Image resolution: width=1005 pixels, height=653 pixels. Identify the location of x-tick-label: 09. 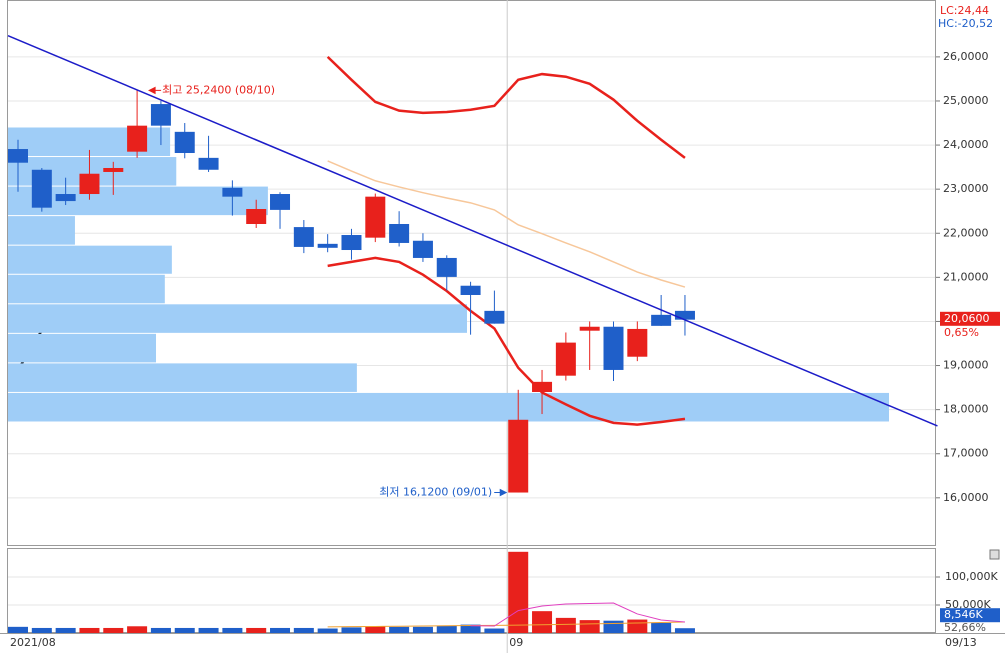
(516, 642).